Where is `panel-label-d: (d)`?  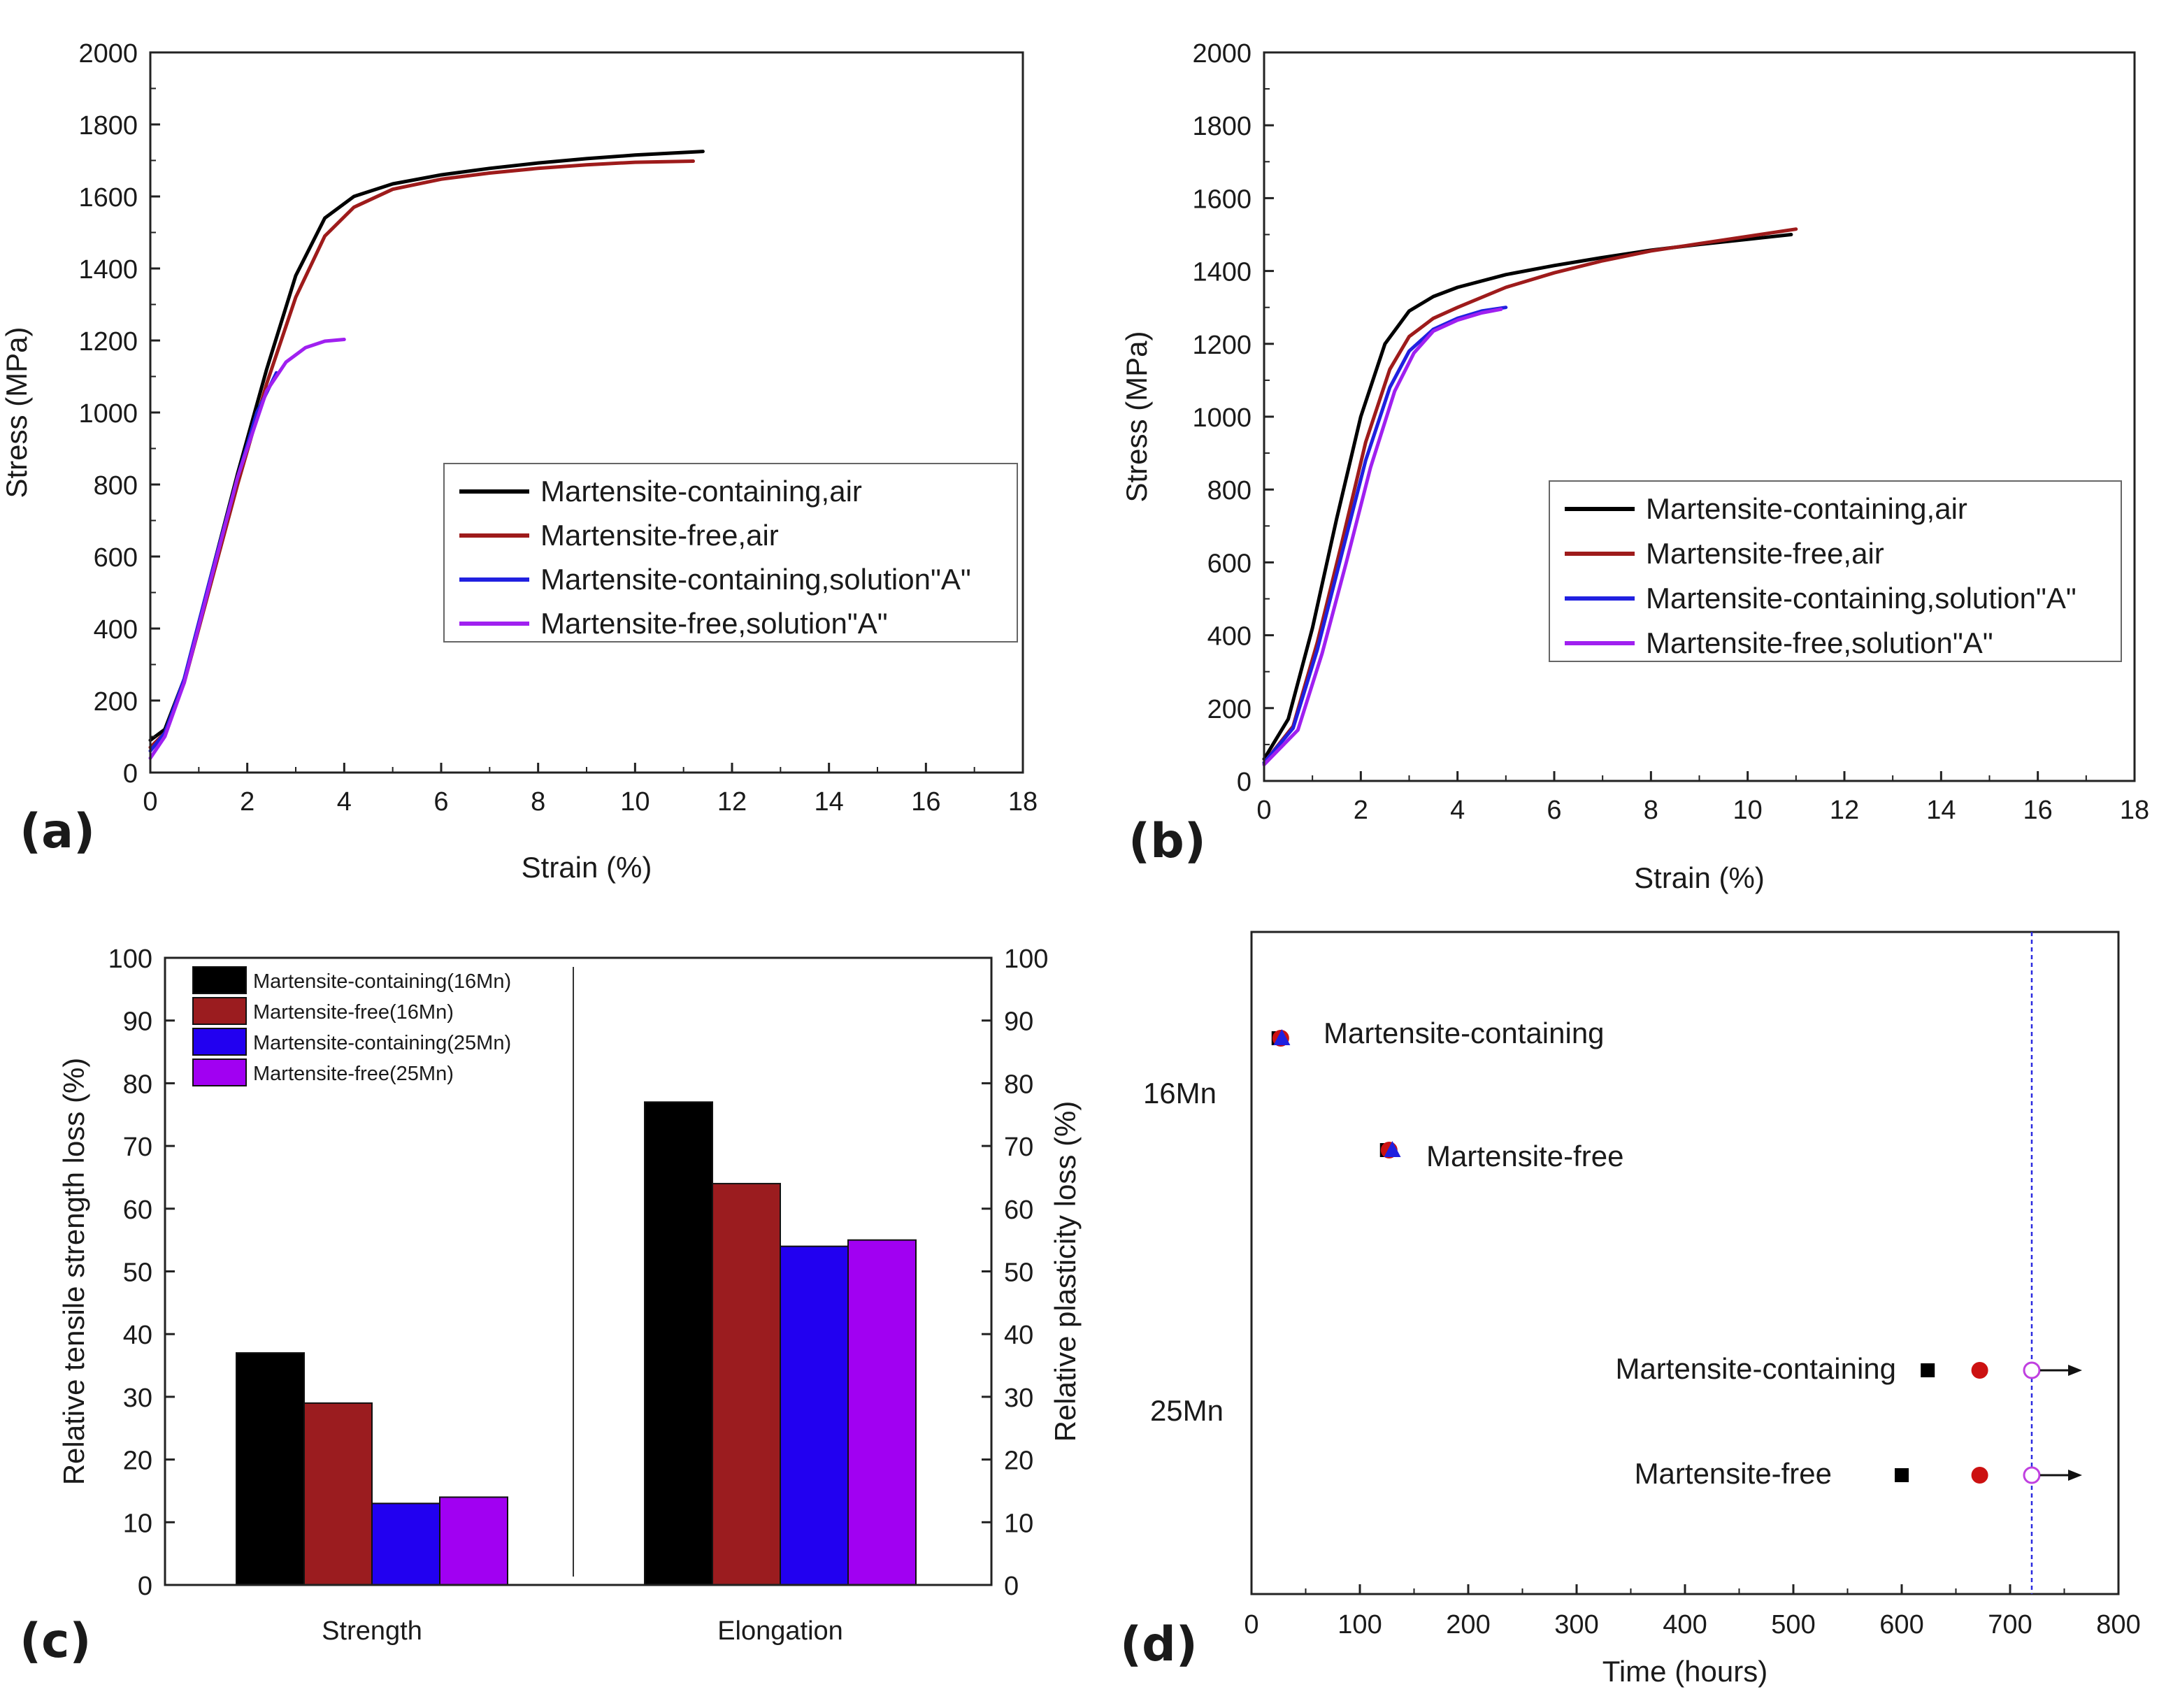 panel-label-d: (d) is located at coordinates (1159, 1644).